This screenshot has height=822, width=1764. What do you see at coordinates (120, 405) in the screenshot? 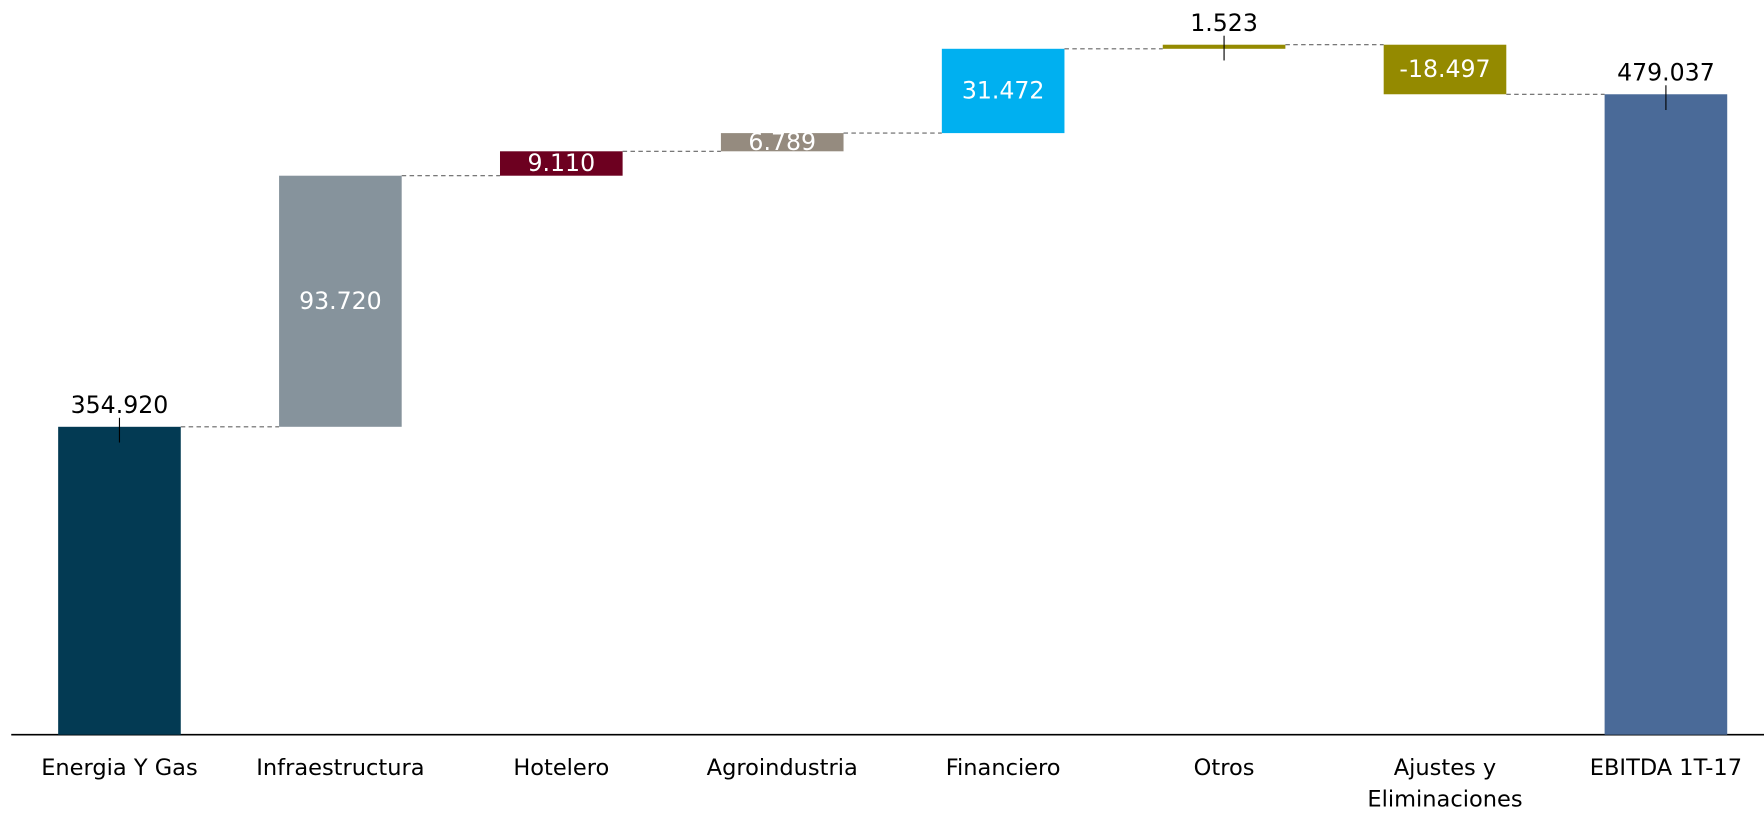
I see `value-label: 354.920` at bounding box center [120, 405].